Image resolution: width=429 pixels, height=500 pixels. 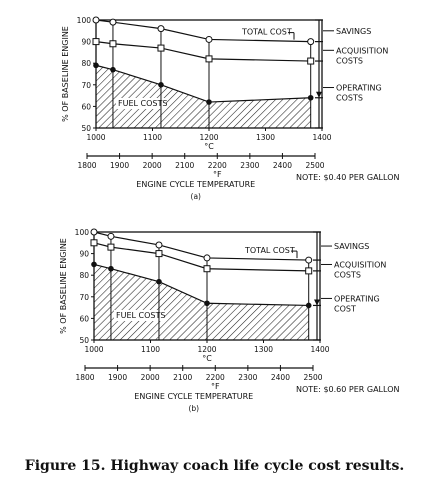 I want to click on note-label: NOTE: $0.40 PER GALLON, so click(x=347, y=177).